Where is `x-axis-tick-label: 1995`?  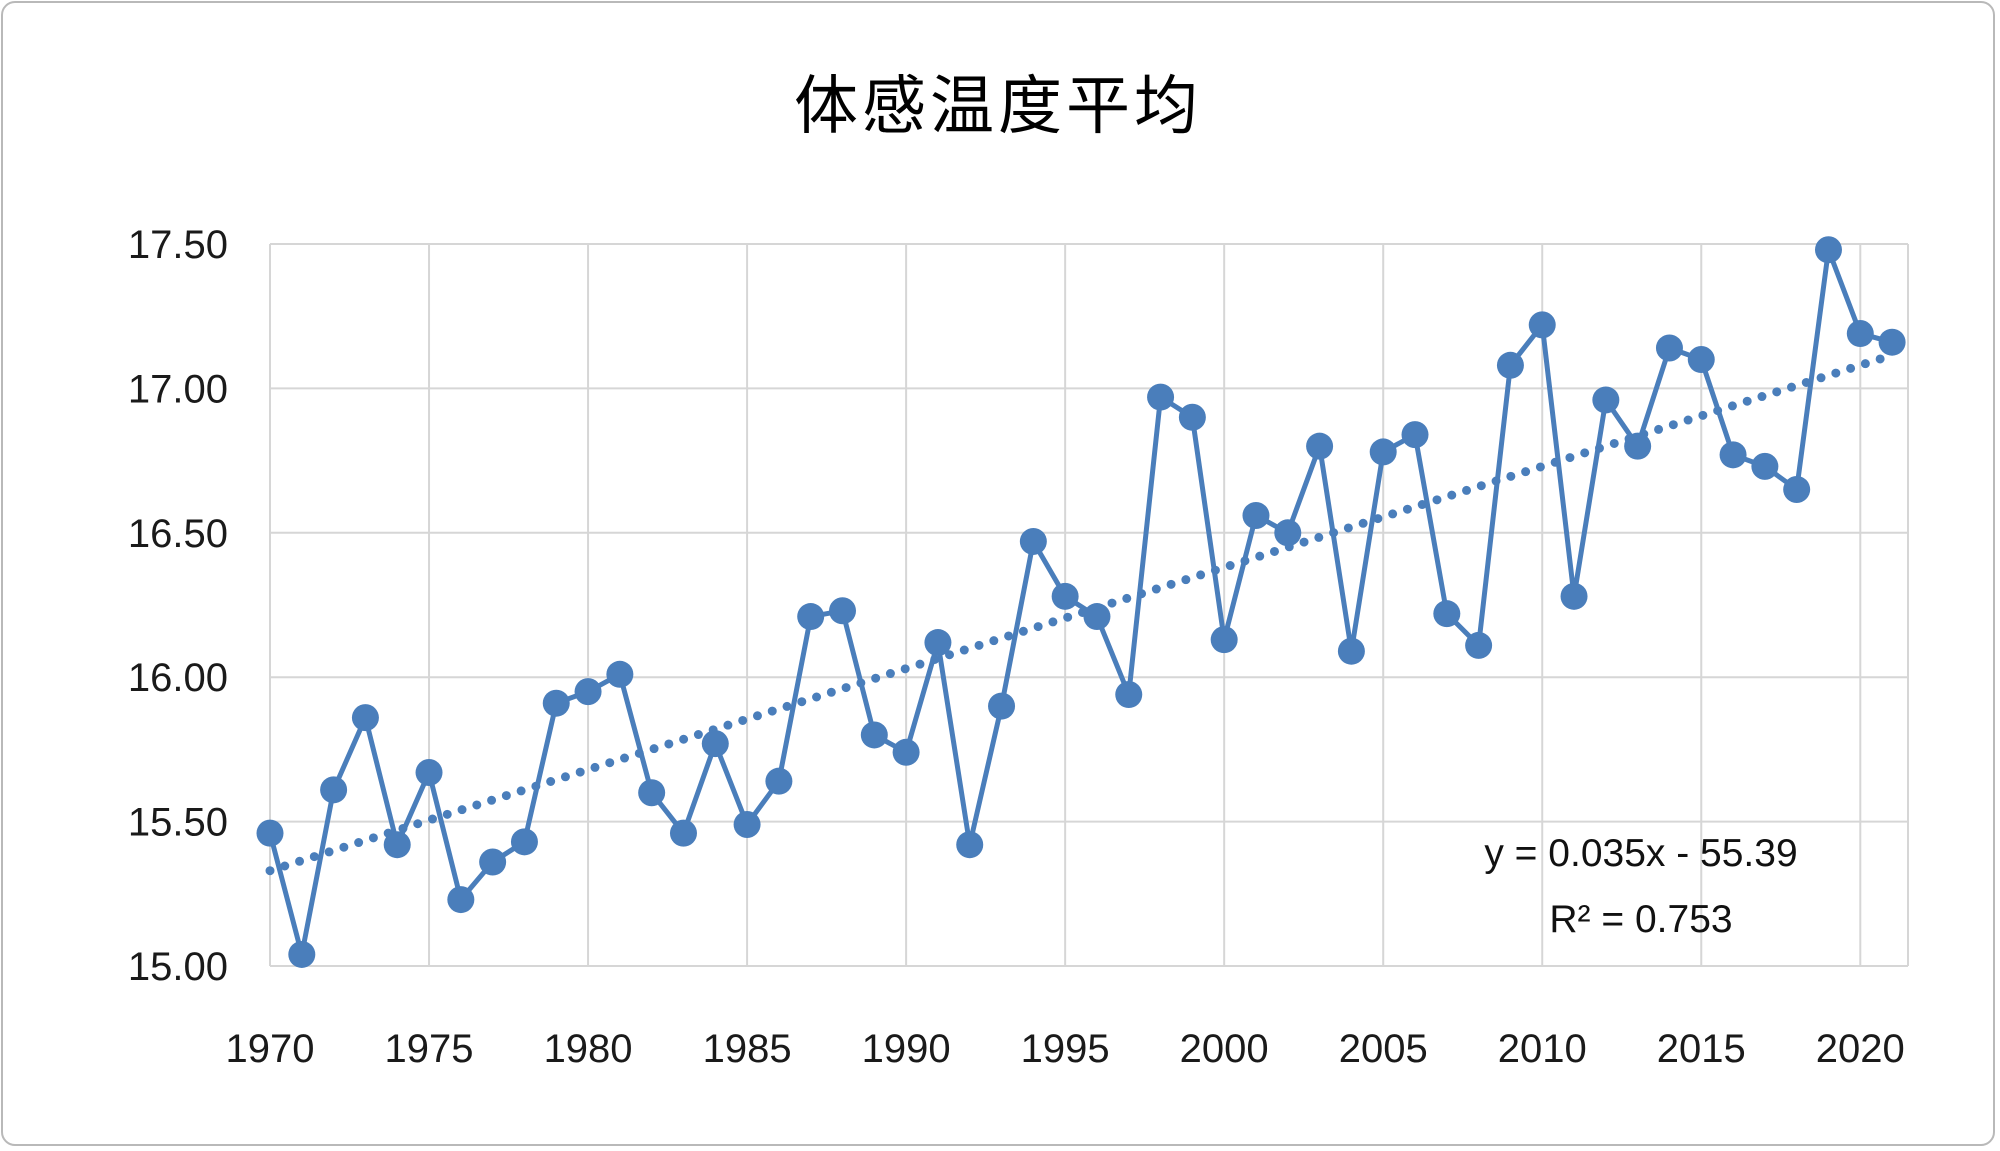 x-axis-tick-label: 1995 is located at coordinates (1065, 1049).